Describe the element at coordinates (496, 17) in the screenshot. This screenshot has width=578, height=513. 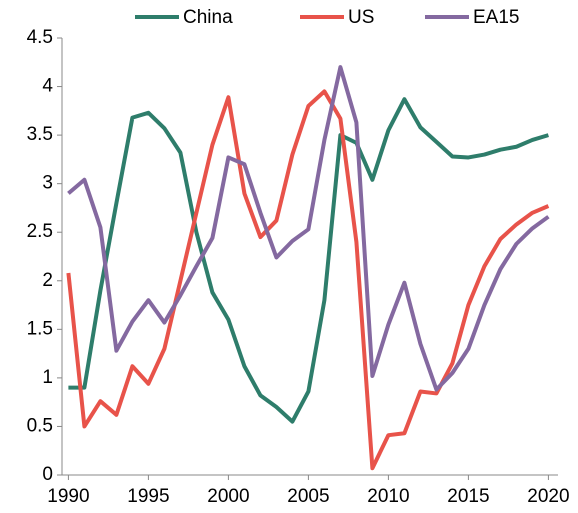
I see `legend-label: EA15` at that location.